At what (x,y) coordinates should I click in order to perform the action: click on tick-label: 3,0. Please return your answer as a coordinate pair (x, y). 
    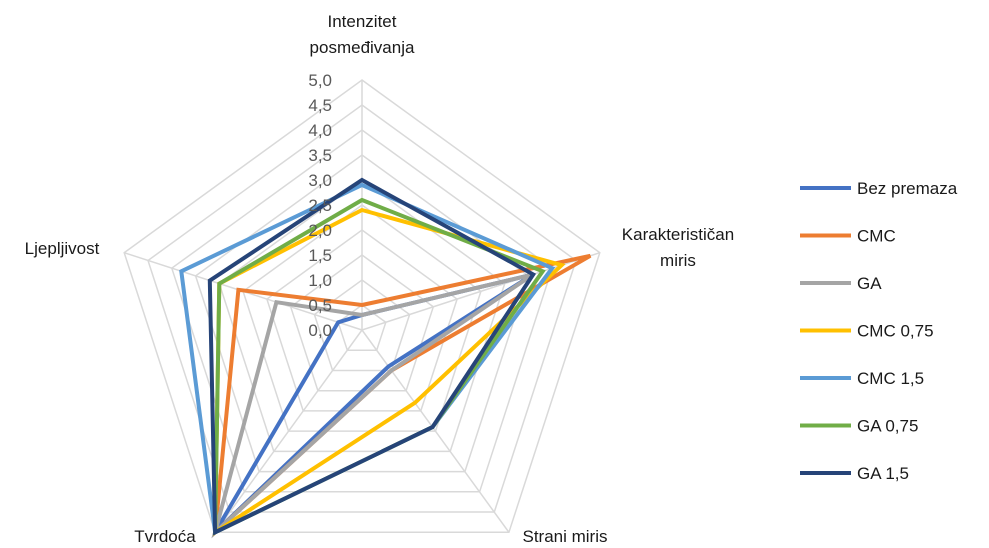
    Looking at the image, I should click on (320, 180).